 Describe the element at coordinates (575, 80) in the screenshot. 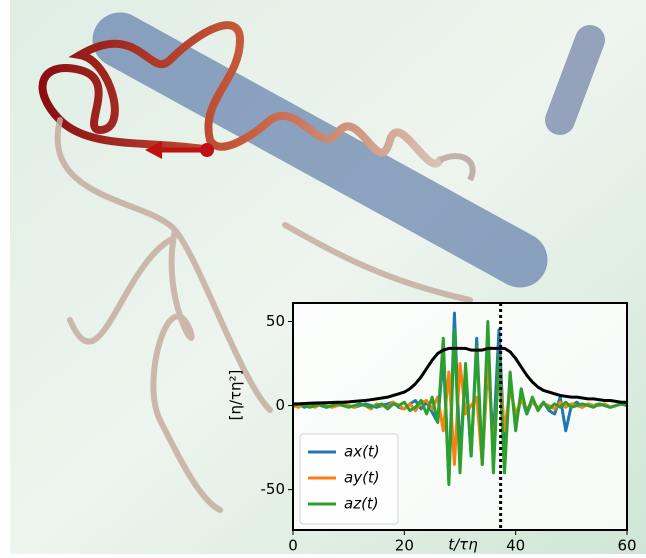

I see `vortex` at that location.